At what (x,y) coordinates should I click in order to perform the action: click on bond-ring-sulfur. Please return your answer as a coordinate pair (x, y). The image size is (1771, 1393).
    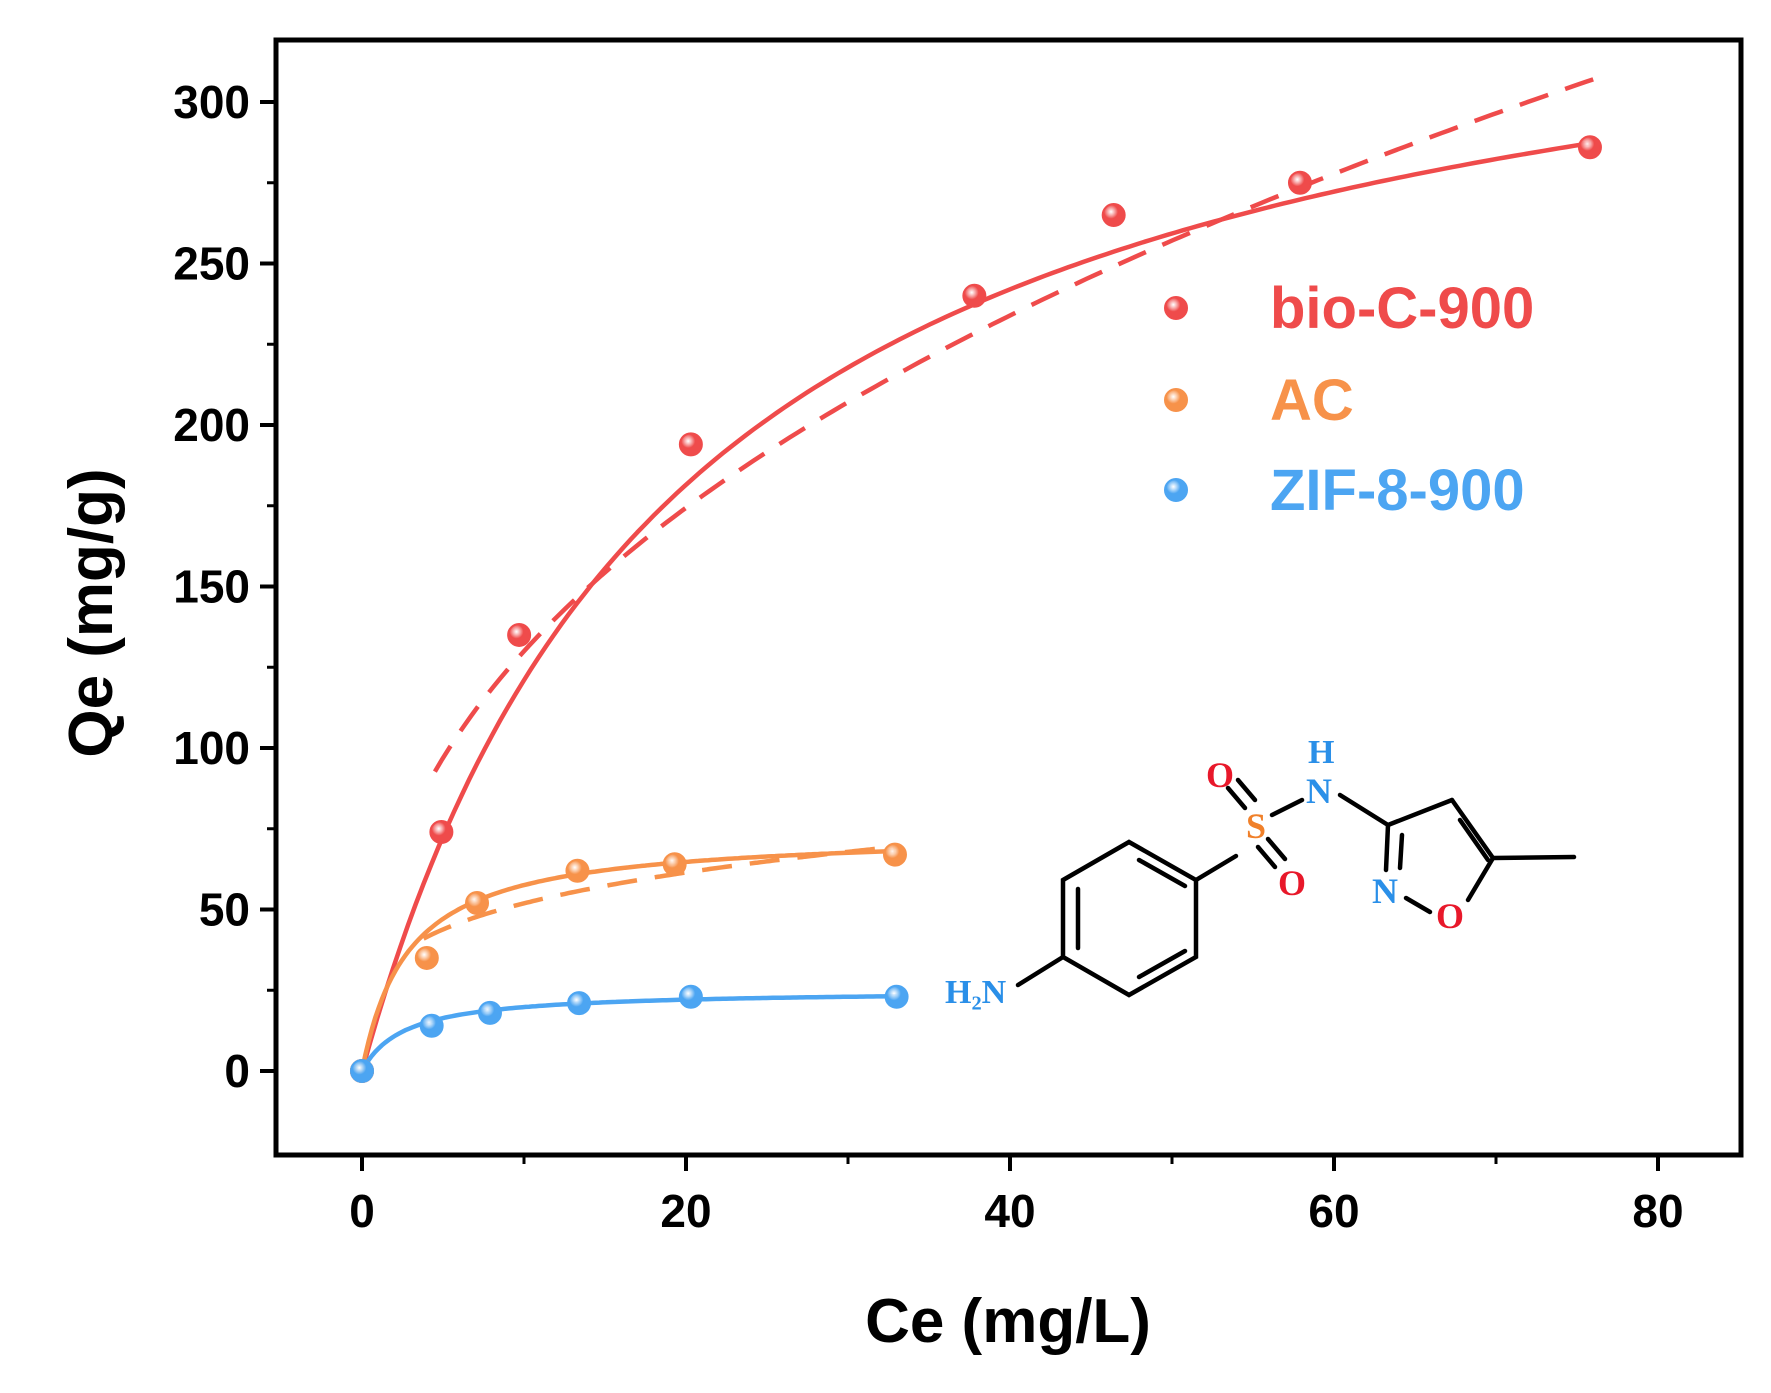
    Looking at the image, I should click on (1216, 868).